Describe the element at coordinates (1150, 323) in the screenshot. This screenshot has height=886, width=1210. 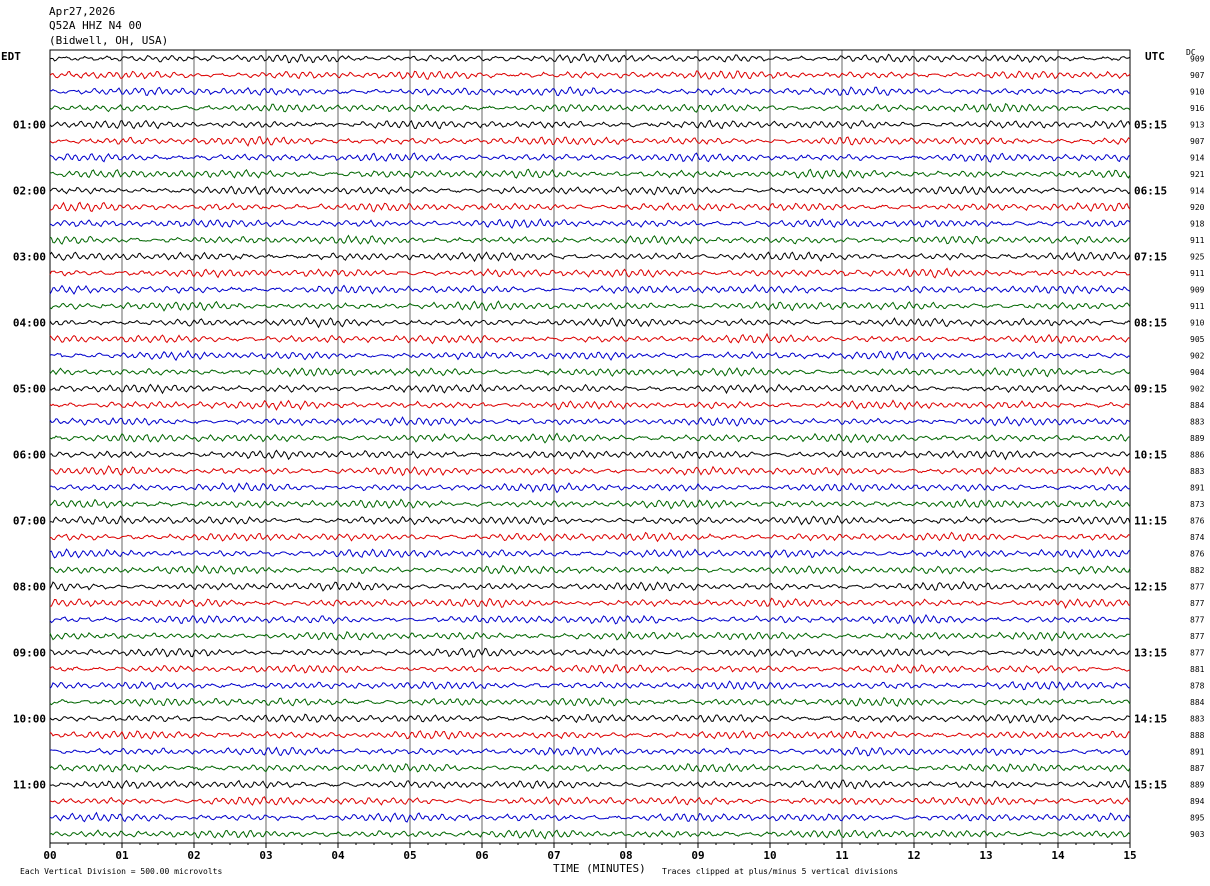
I see `right-hour-label: 08:15` at that location.